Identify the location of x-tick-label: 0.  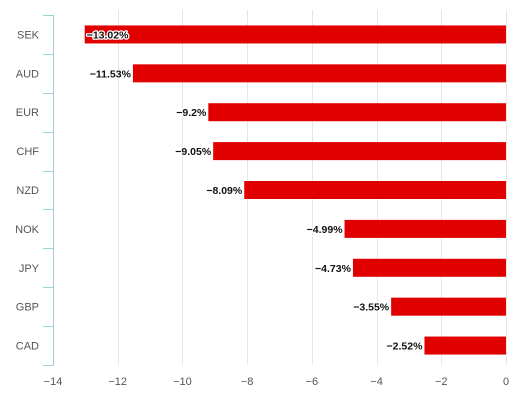
(506, 382).